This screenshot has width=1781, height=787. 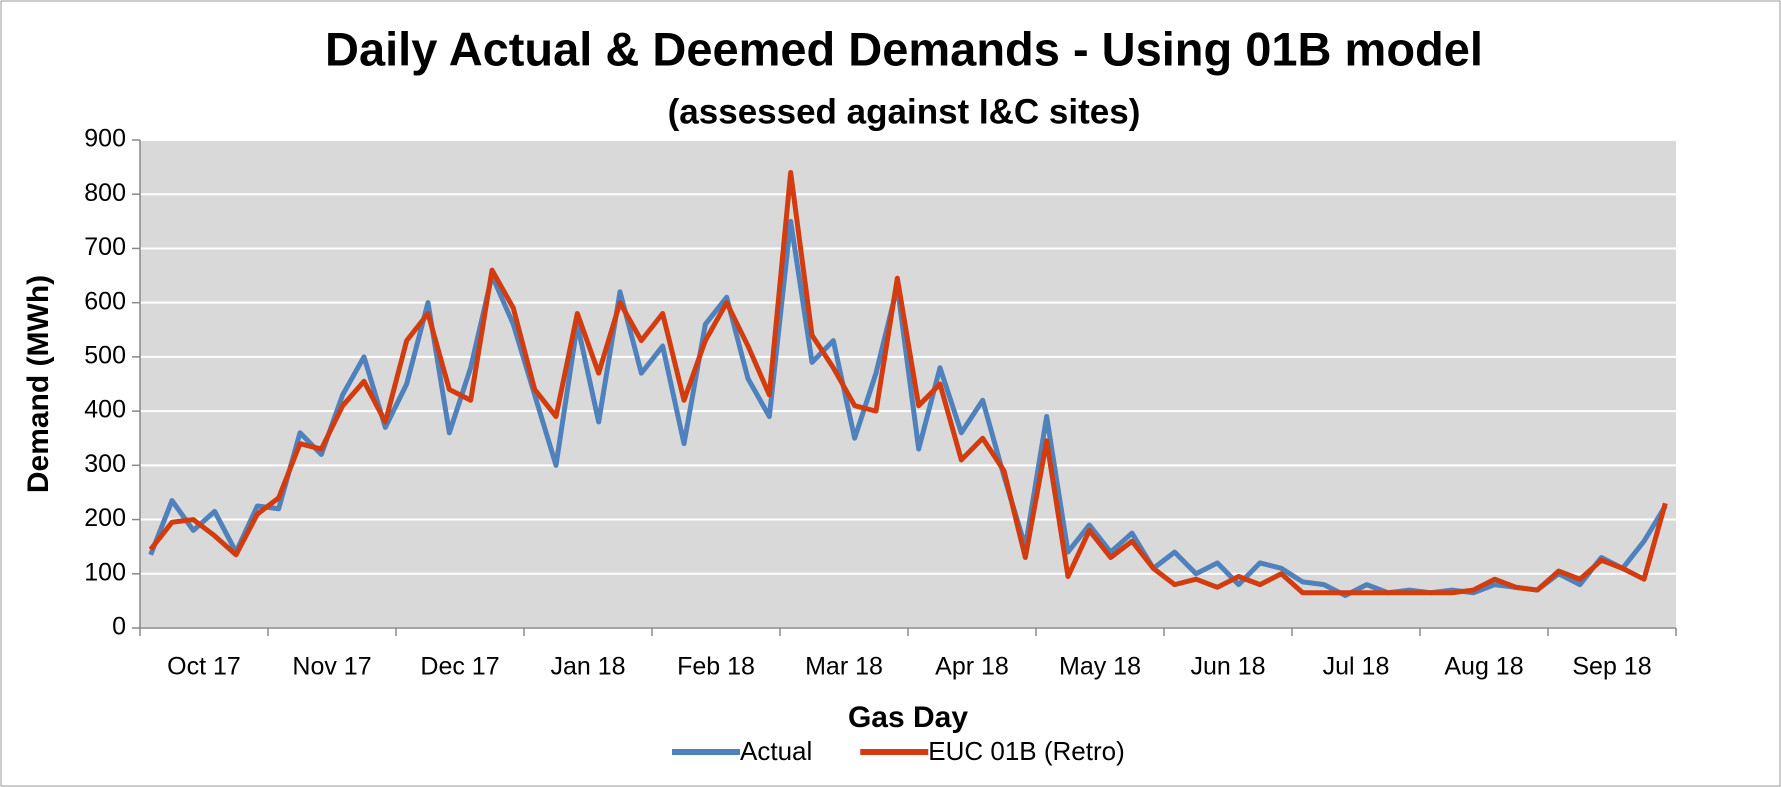 What do you see at coordinates (38, 384) in the screenshot?
I see `y-axis-title: Demand (MWh)` at bounding box center [38, 384].